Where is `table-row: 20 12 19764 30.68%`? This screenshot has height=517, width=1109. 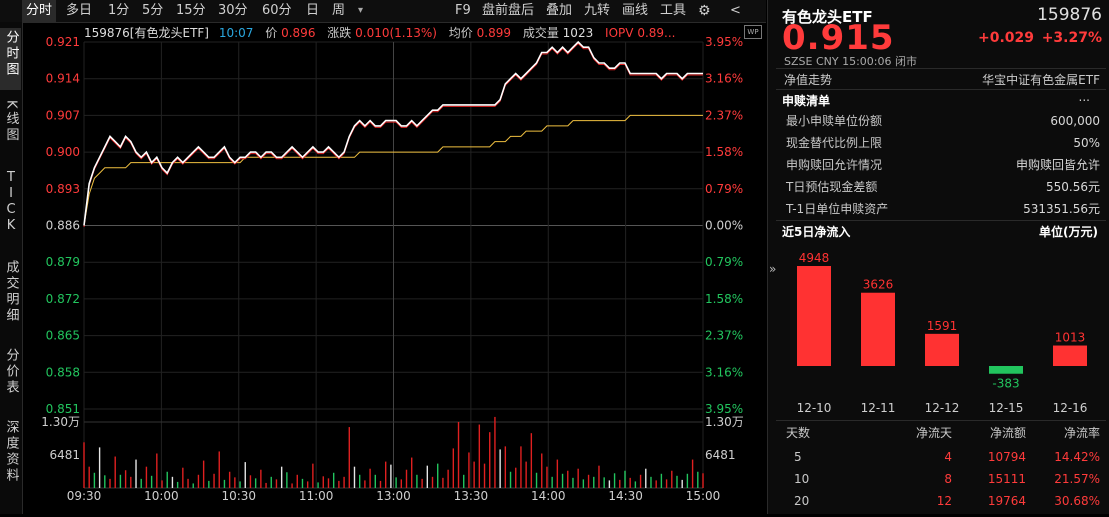
table-row: 20 12 19764 30.68% is located at coordinates (938, 501).